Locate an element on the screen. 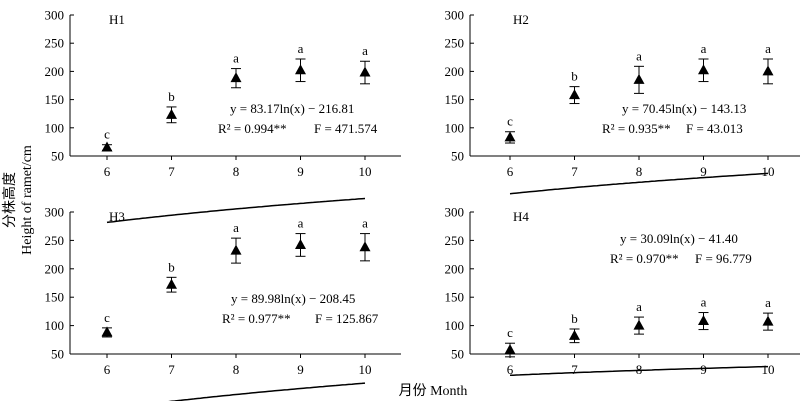  f-statistic: F = 125.867 is located at coordinates (347, 318).